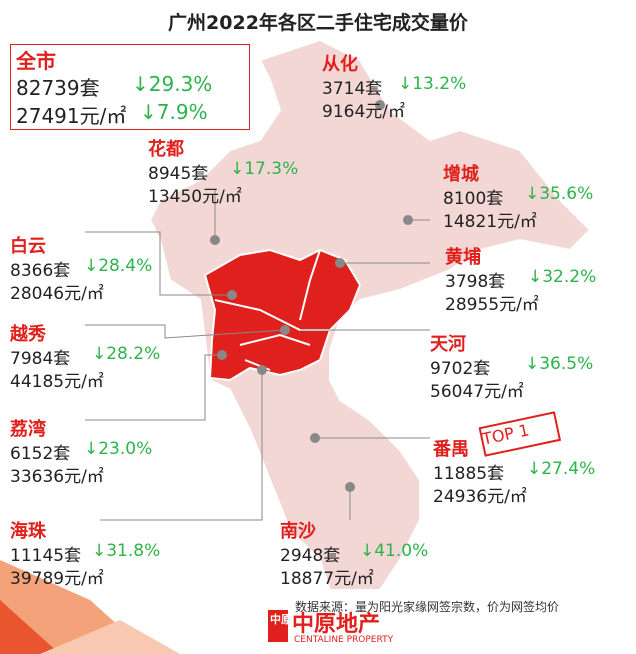 The image size is (636, 654). Describe the element at coordinates (340, 64) in the screenshot. I see `district-name: 从化` at that location.